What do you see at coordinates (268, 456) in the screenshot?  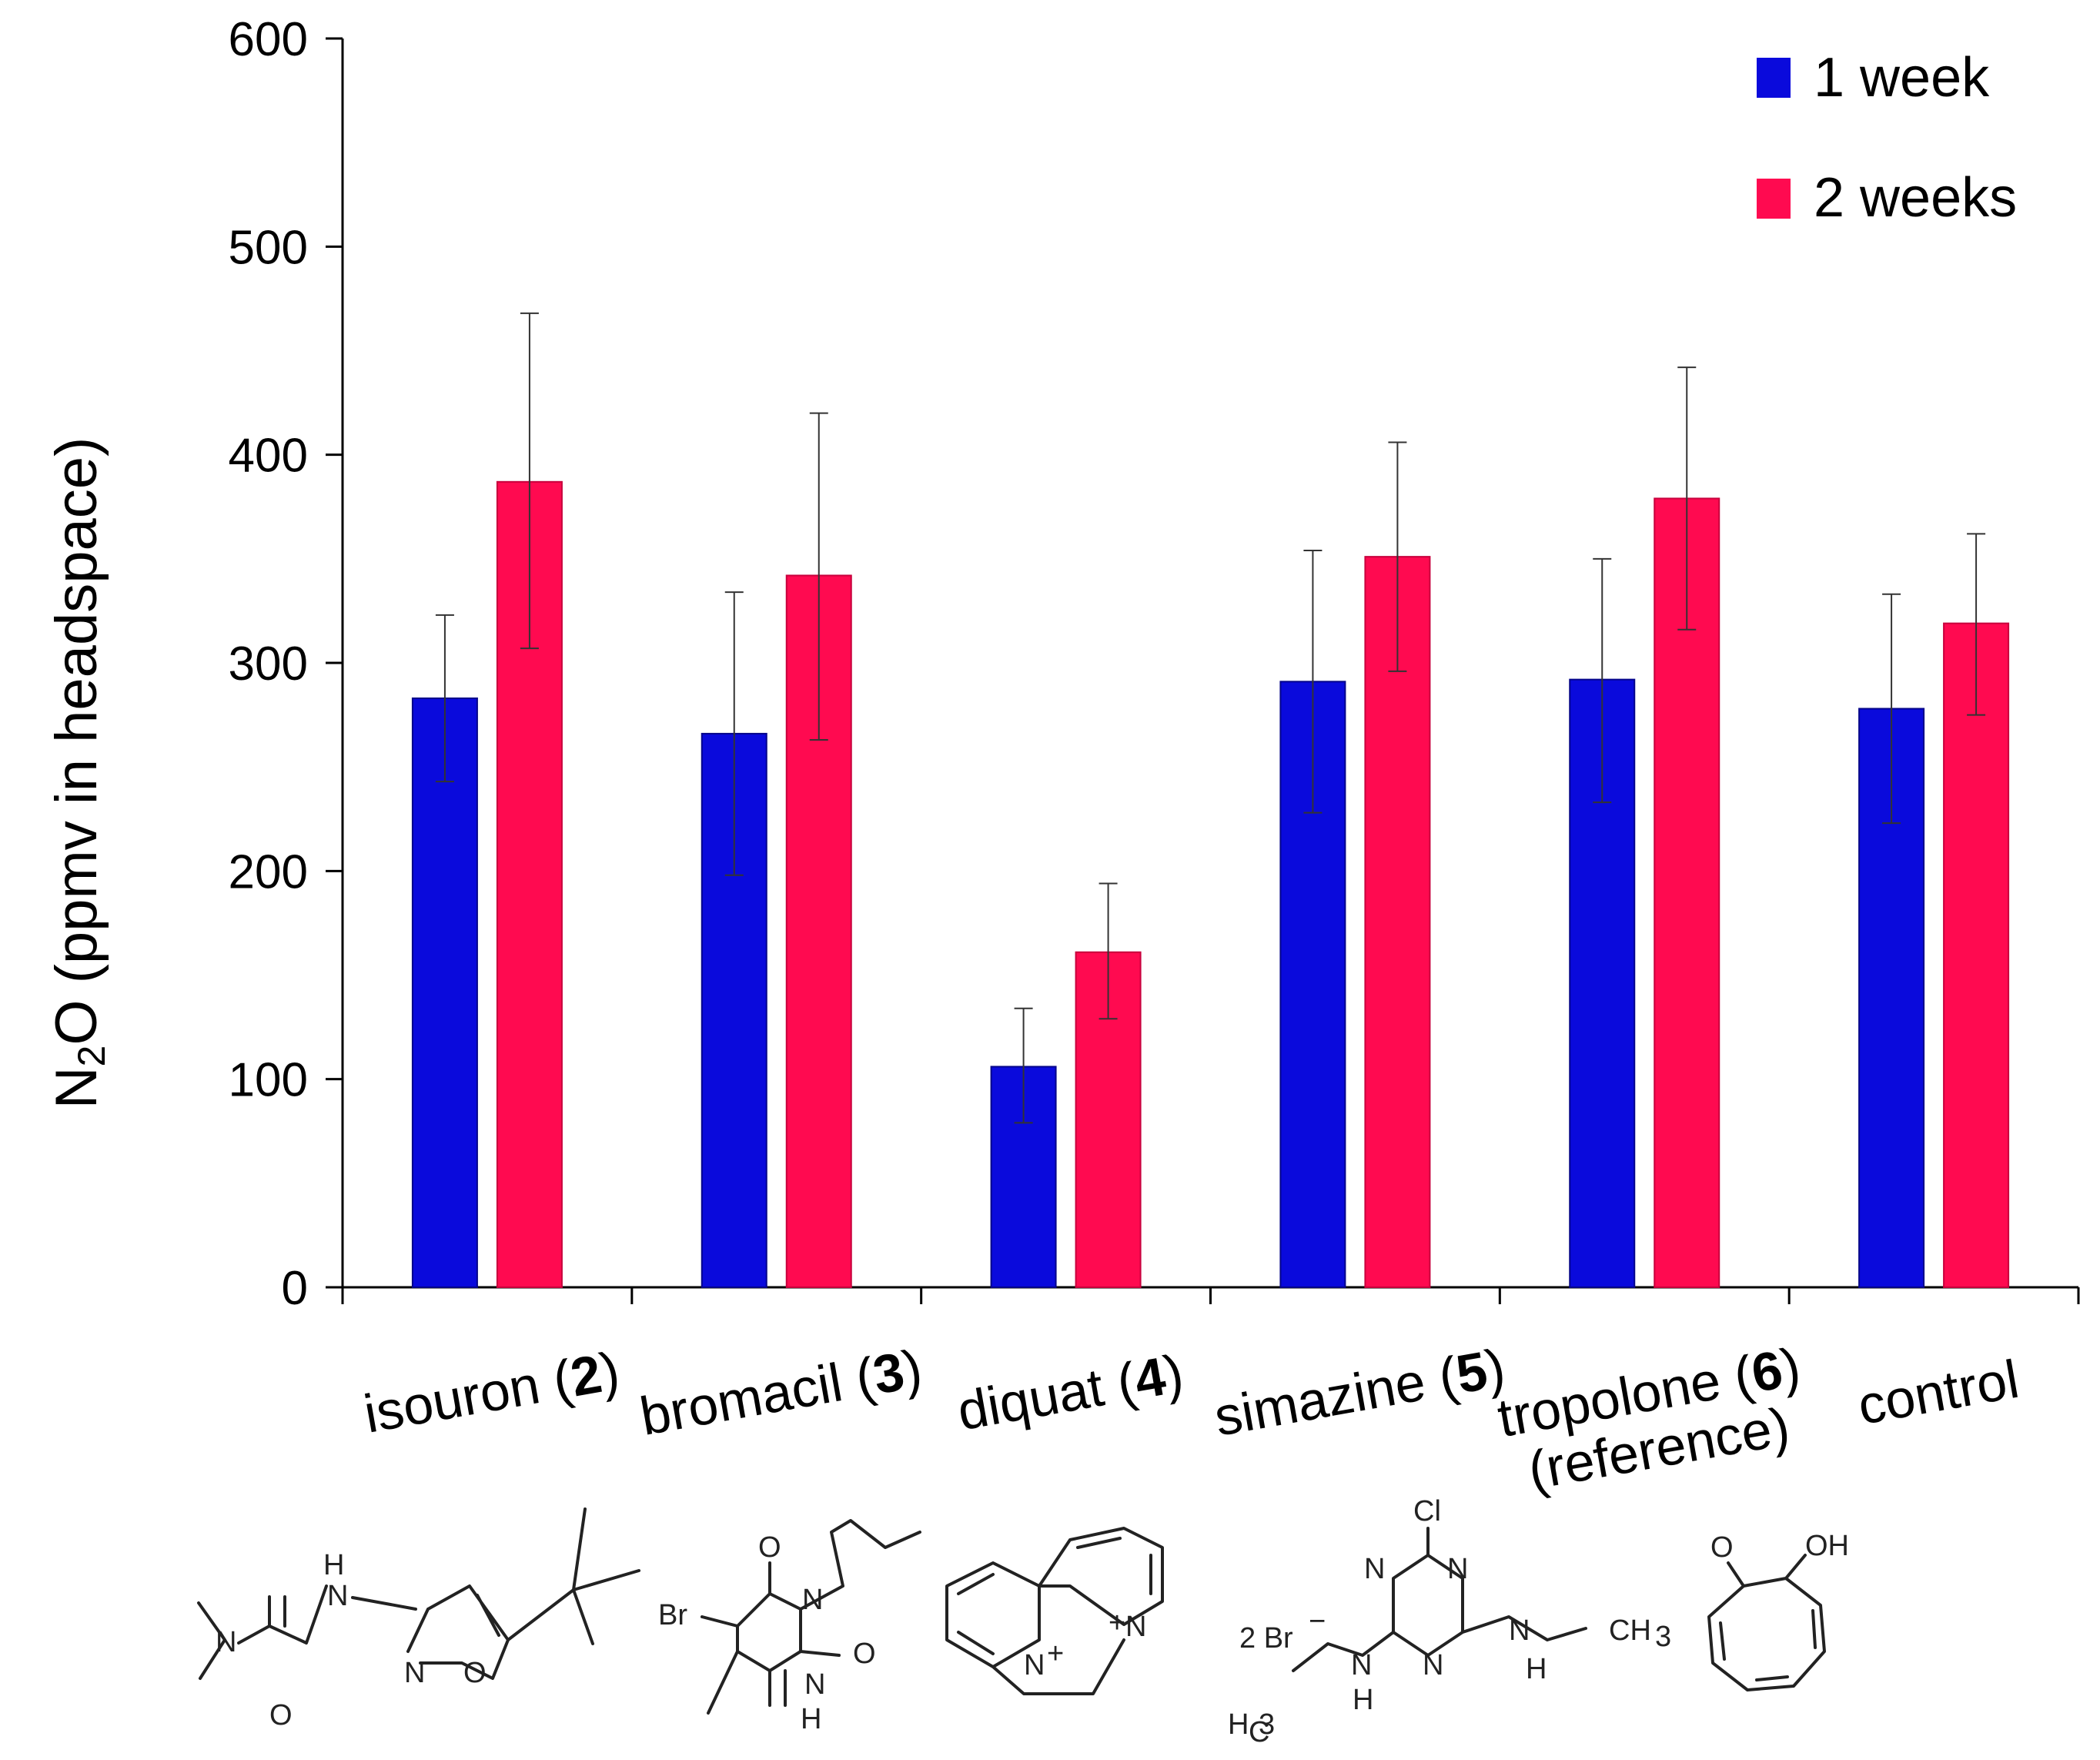 I see `y-tick-label: 400` at bounding box center [268, 456].